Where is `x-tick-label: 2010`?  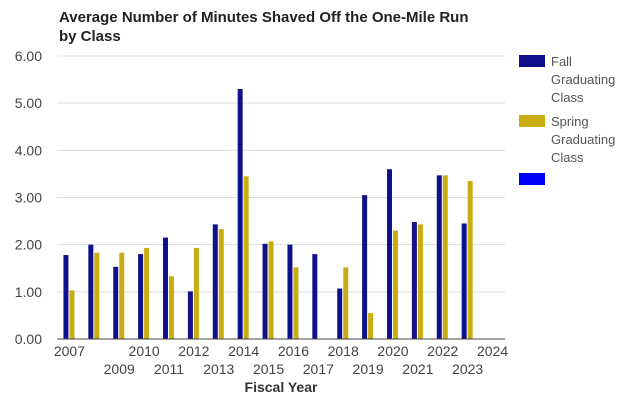
x-tick-label: 2010 is located at coordinates (144, 351).